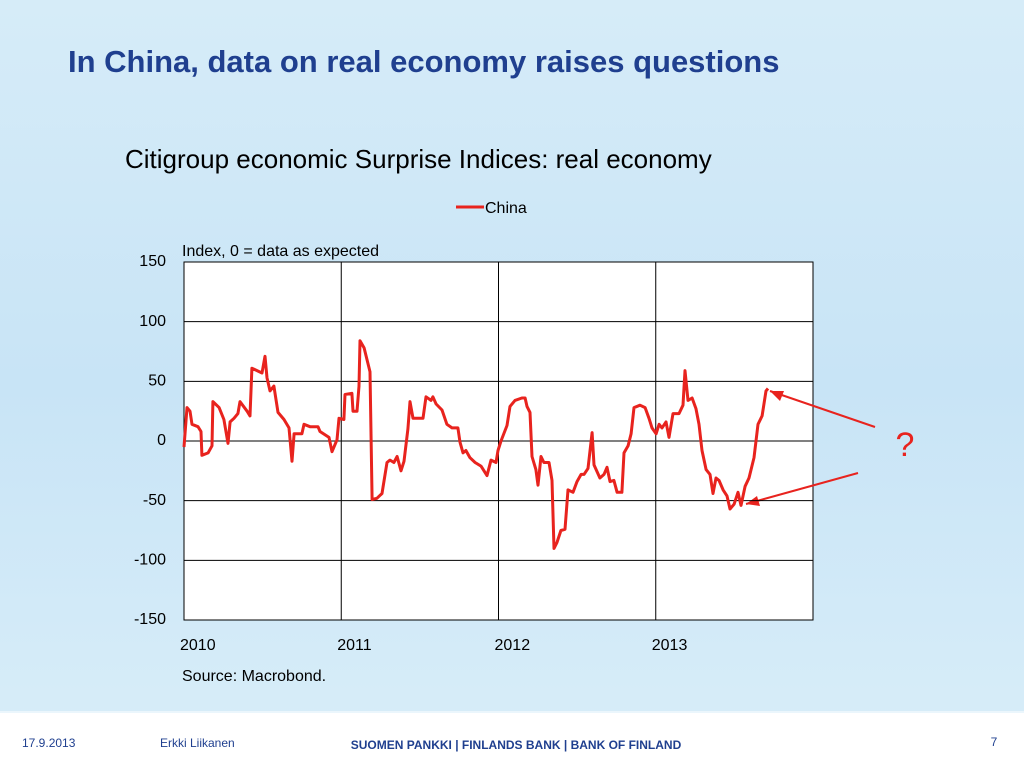  I want to click on x-tick-label: 2010, so click(198, 645).